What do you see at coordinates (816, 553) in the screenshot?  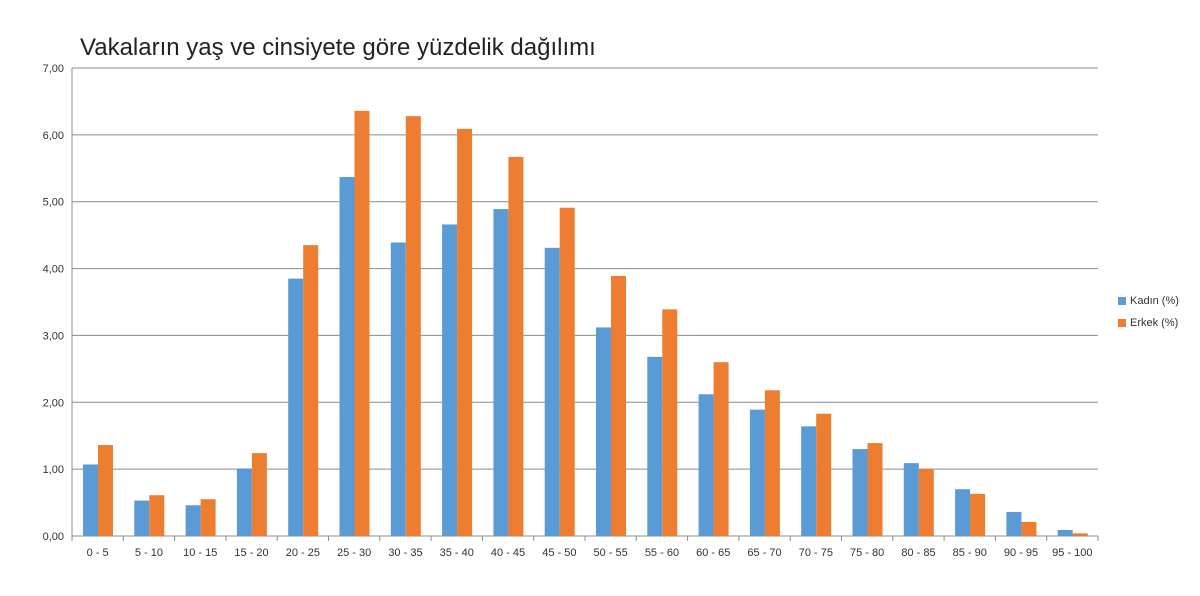 I see `x-tick-label: 70 - 75` at bounding box center [816, 553].